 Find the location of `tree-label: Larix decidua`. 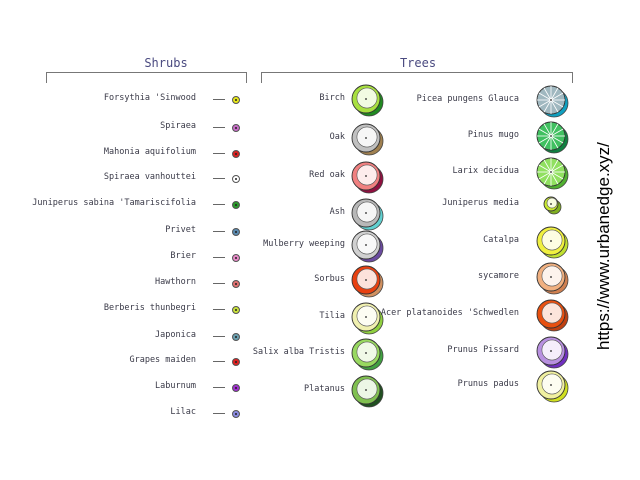

tree-label: Larix decidua is located at coordinates (485, 171).